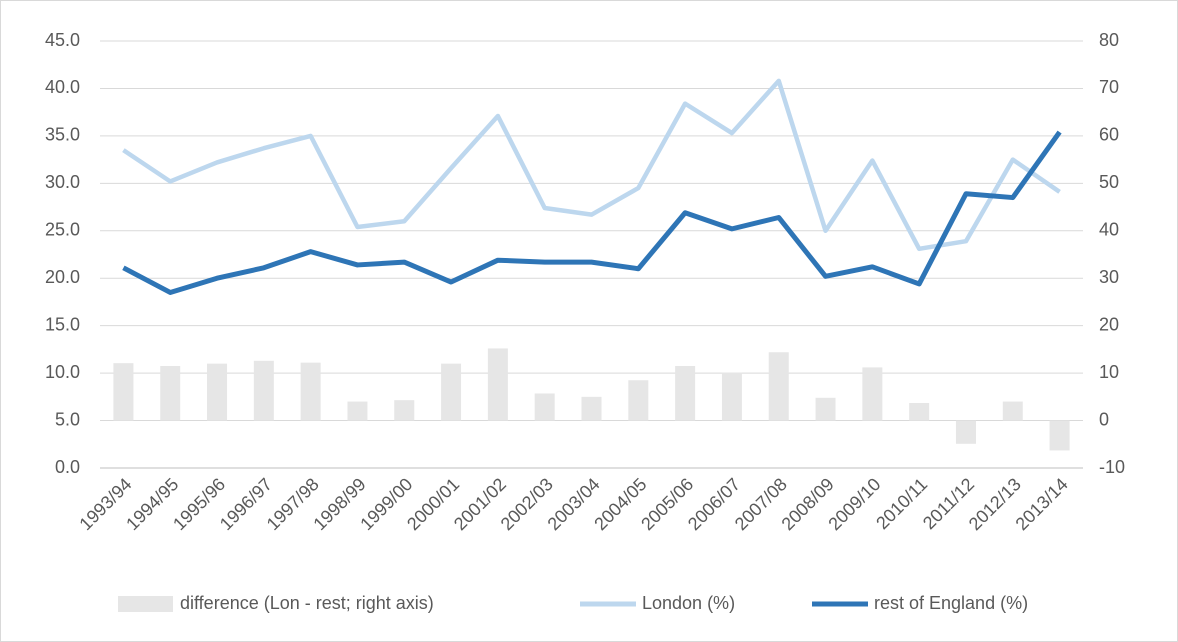  Describe the element at coordinates (62, 182) in the screenshot. I see `y-tick-label: 30.0` at that location.